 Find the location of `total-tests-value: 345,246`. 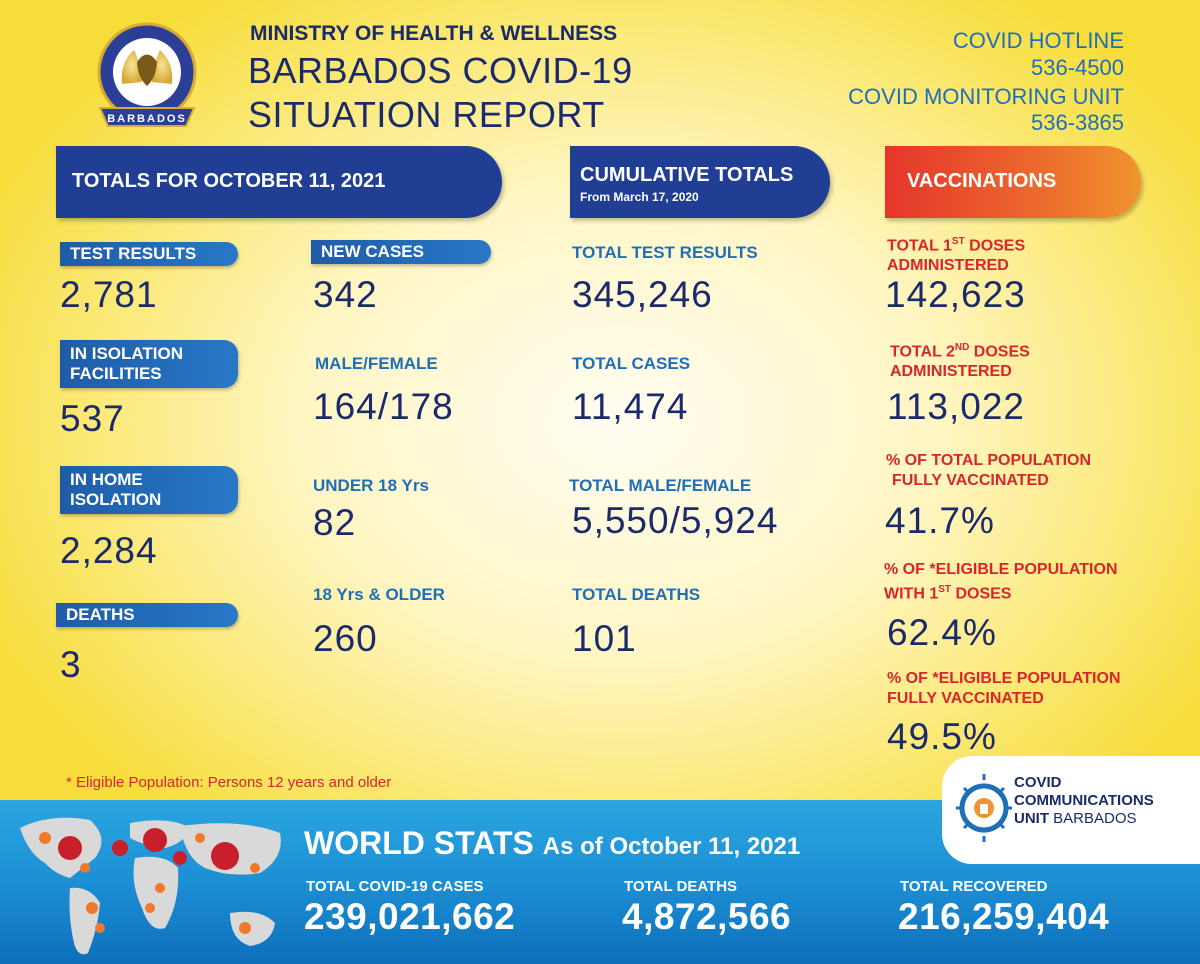

total-tests-value: 345,246 is located at coordinates (642, 294).